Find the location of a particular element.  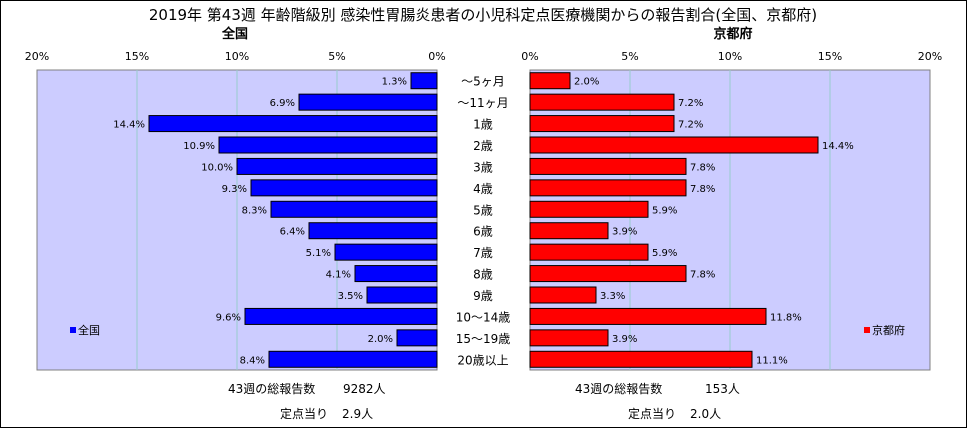

category-label: 3歳 is located at coordinates (483, 167).